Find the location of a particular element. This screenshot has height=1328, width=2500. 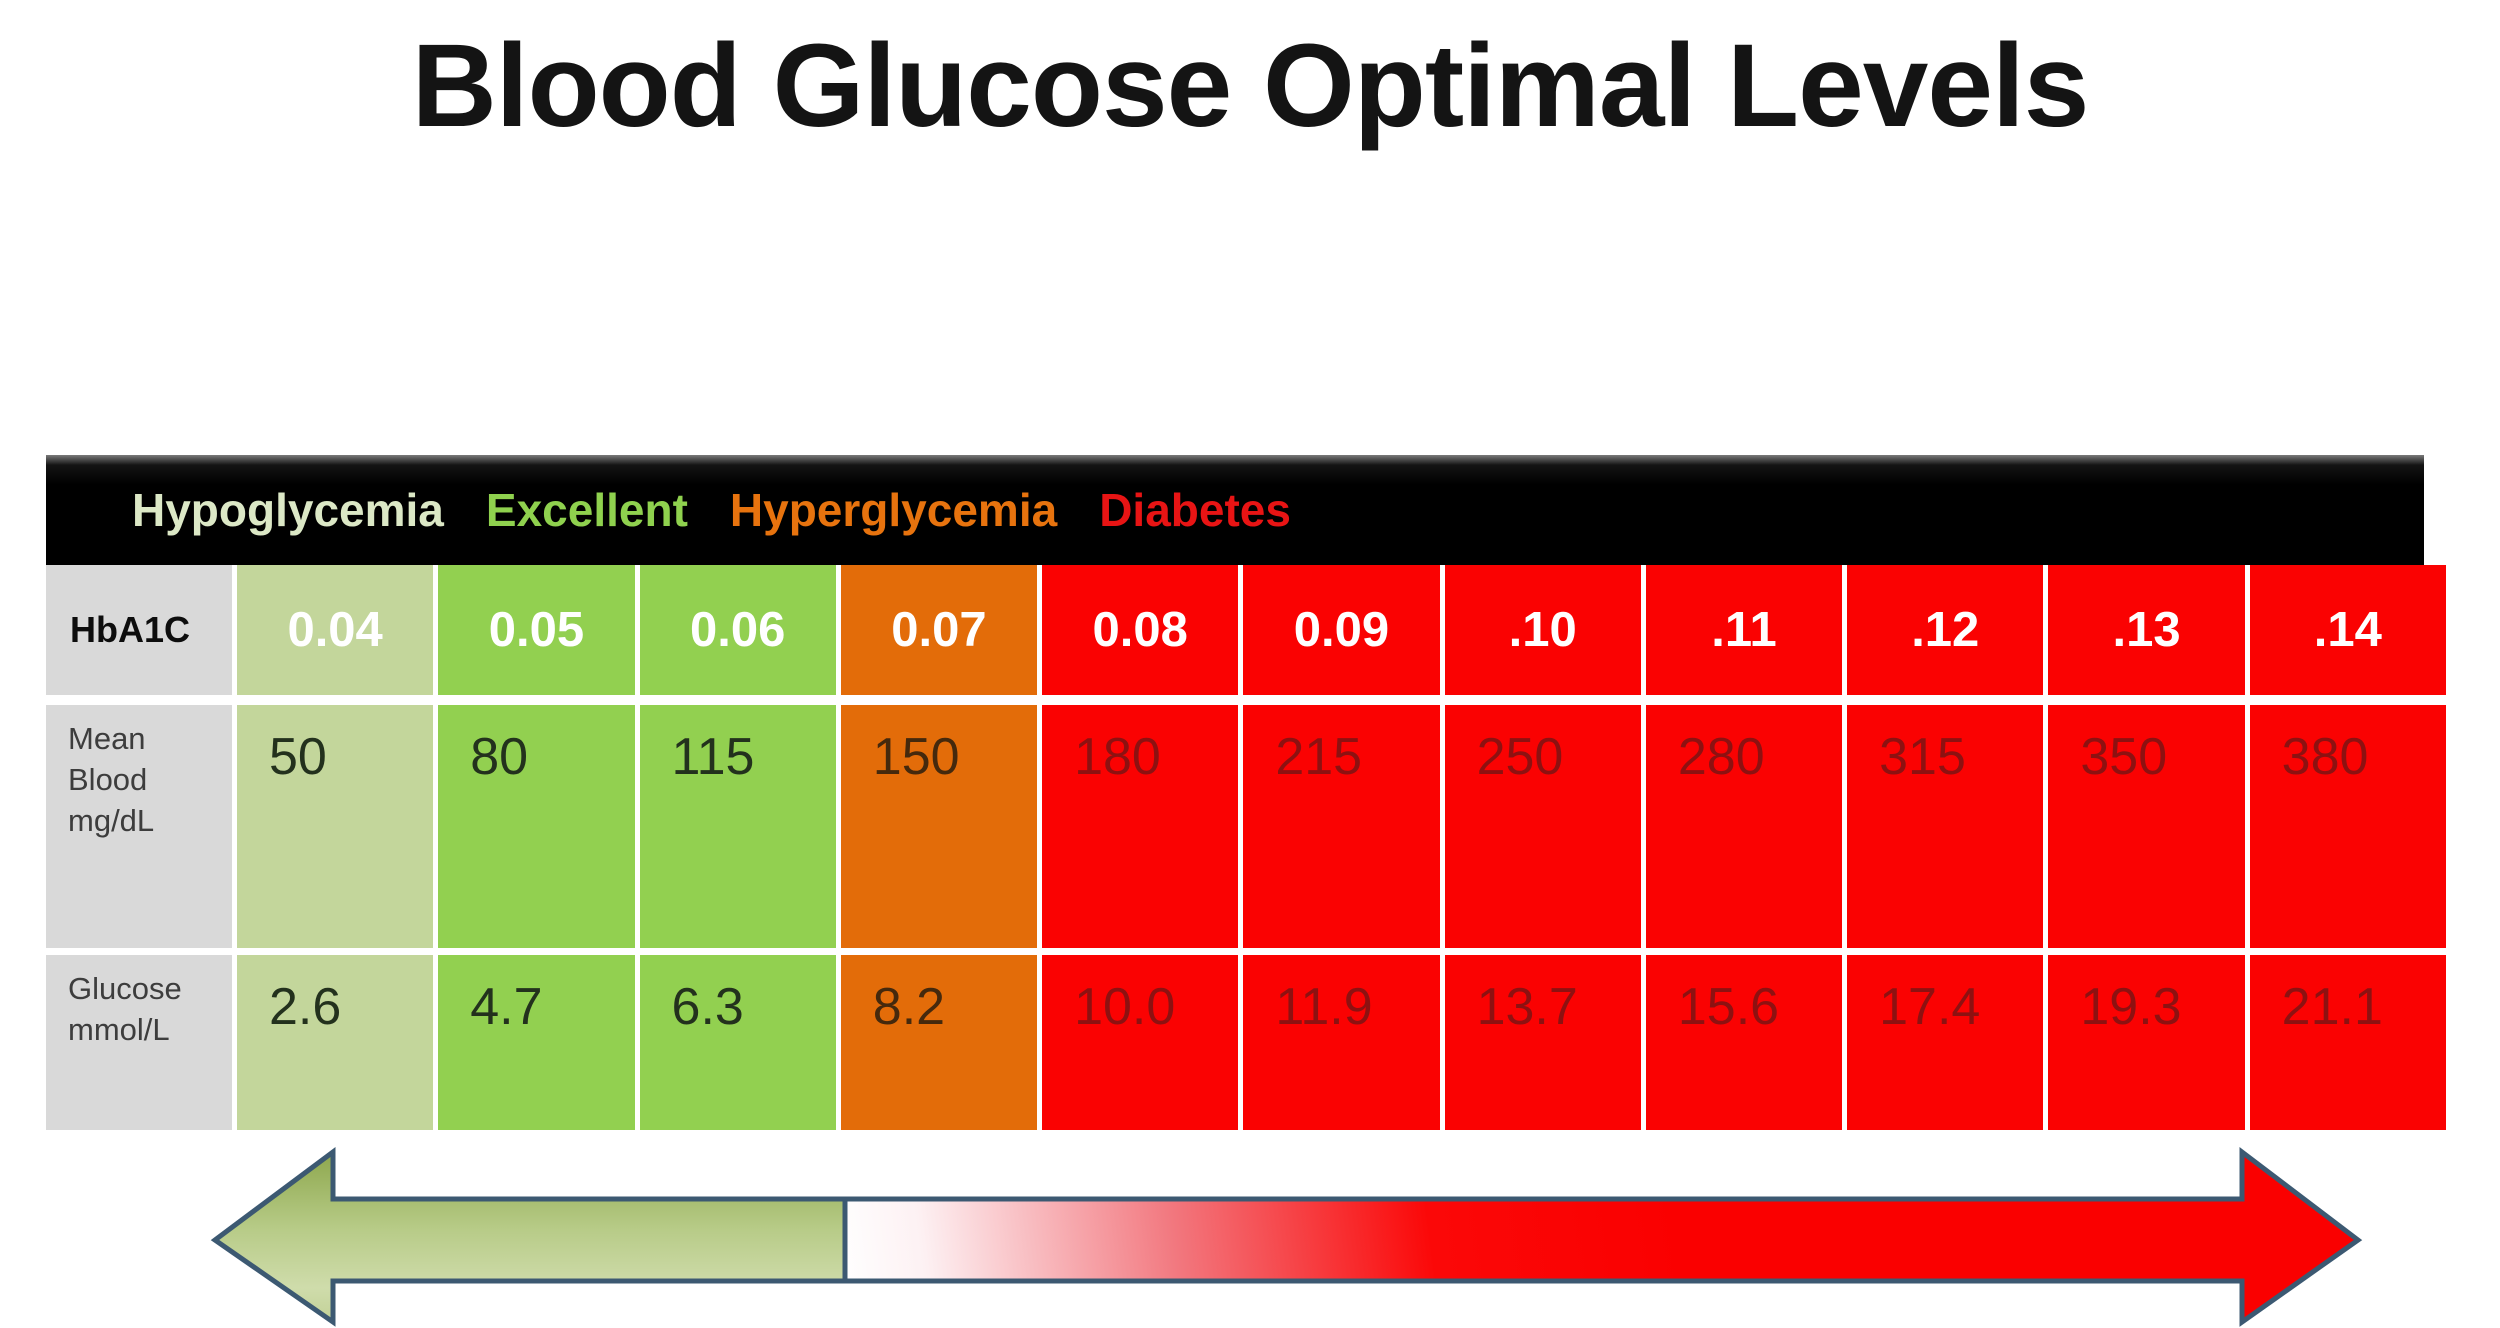

hba1c-cell: 0.07 is located at coordinates (939, 630).